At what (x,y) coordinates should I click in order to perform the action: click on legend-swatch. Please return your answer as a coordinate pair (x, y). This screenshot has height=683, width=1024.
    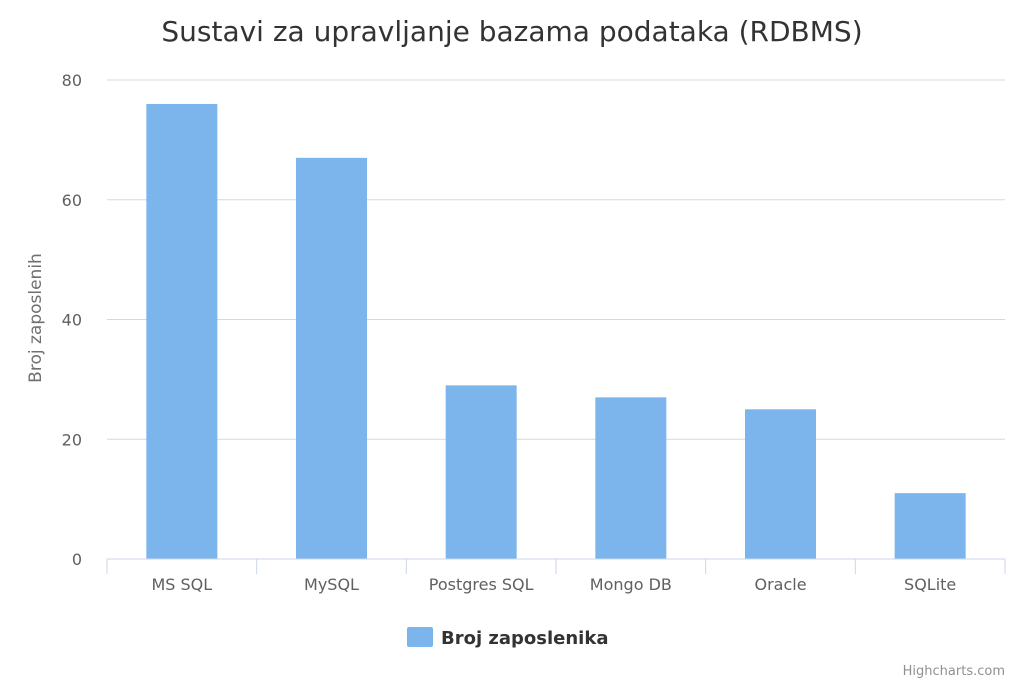
    Looking at the image, I should click on (420, 637).